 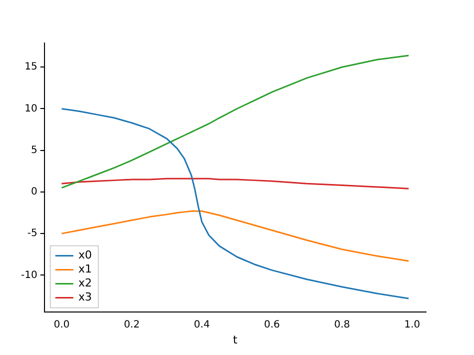 I want to click on x-tick-label: 0.8, so click(x=342, y=324).